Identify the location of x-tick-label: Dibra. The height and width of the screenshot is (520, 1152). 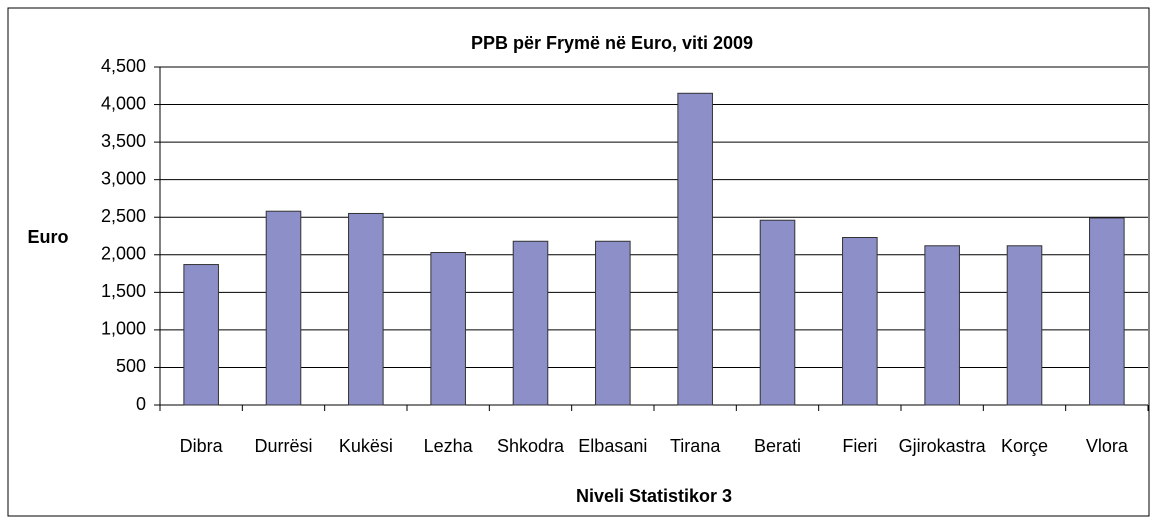
(202, 446).